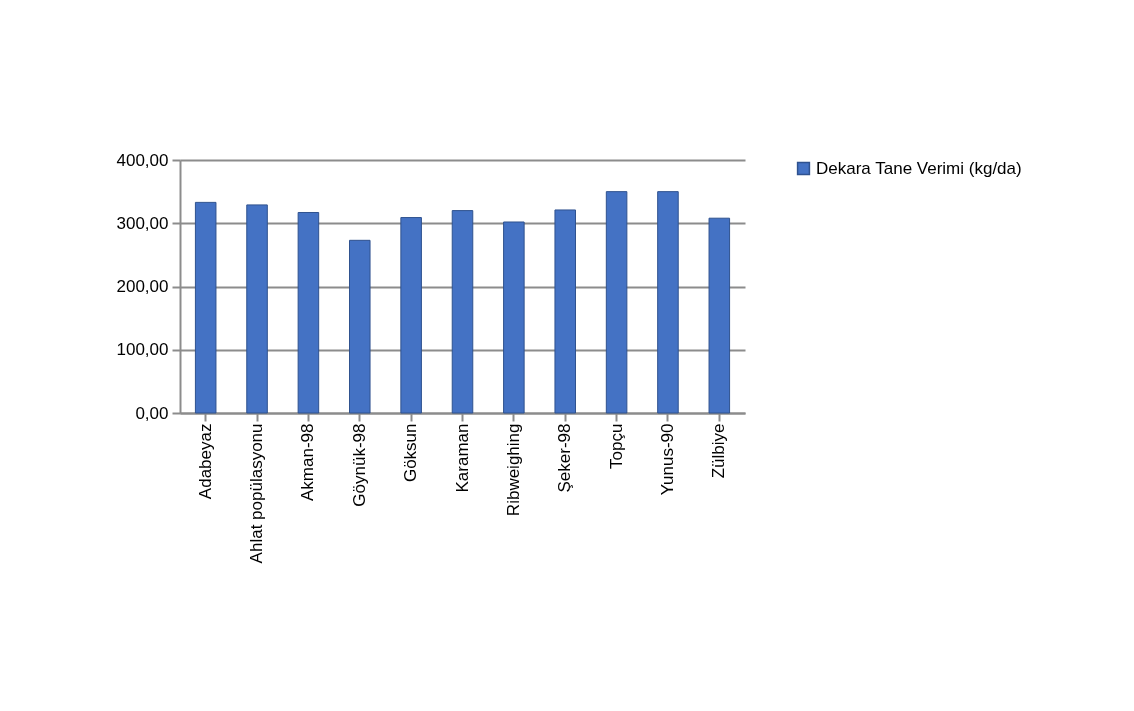  Describe the element at coordinates (565, 458) in the screenshot. I see `x-tick-label: Şeker-98` at that location.